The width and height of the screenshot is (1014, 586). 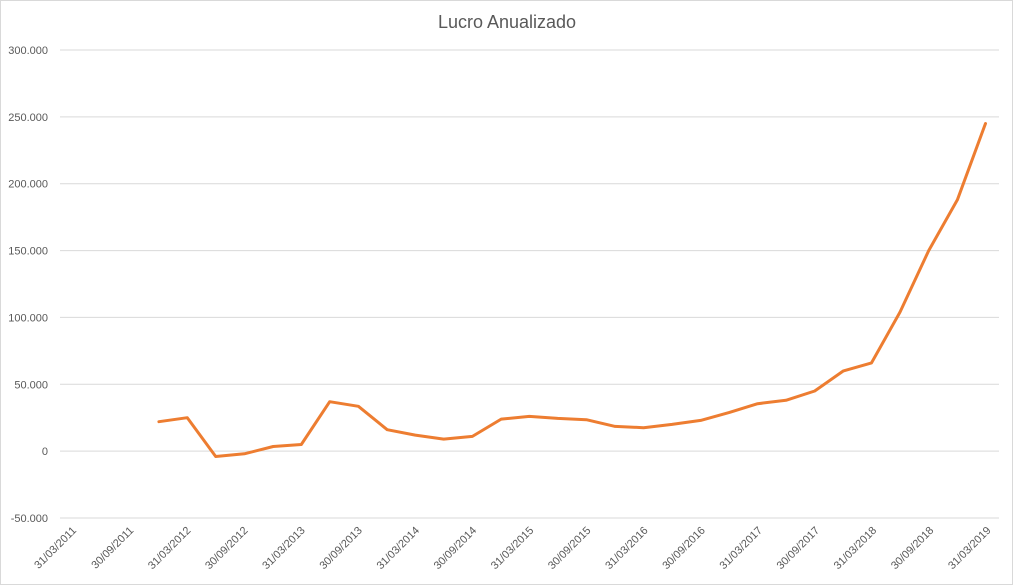 I want to click on chart-title: Lucro Anualizado, so click(x=507, y=22).